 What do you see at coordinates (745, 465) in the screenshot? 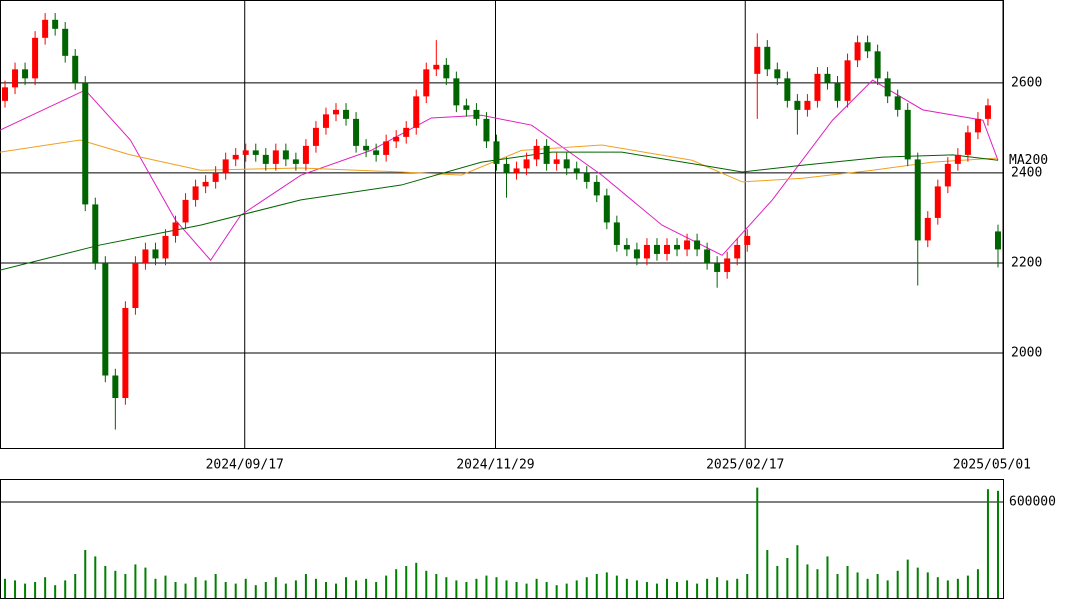
I see `x-tick-label: 2025/02/17` at bounding box center [745, 465].